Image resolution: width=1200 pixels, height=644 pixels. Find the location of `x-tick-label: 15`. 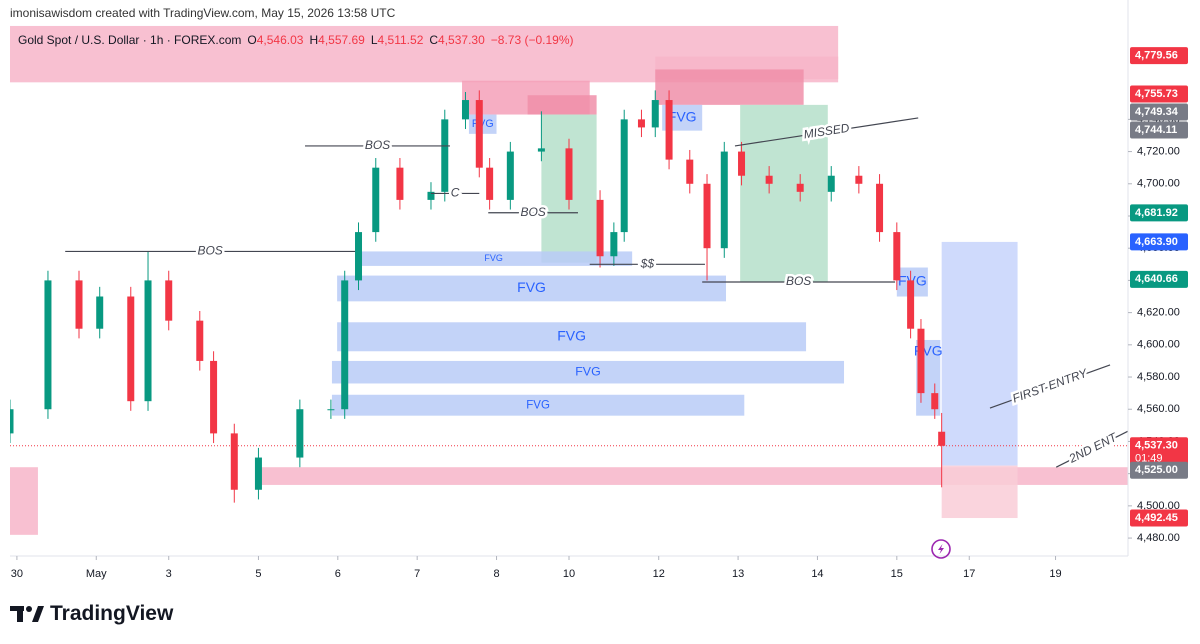

x-tick-label: 15 is located at coordinates (897, 574).